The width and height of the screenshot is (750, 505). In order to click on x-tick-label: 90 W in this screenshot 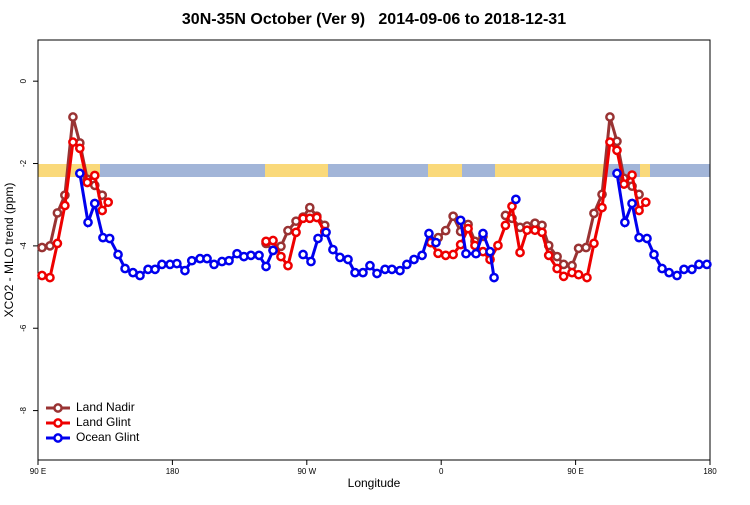, I will do `click(306, 471)`.